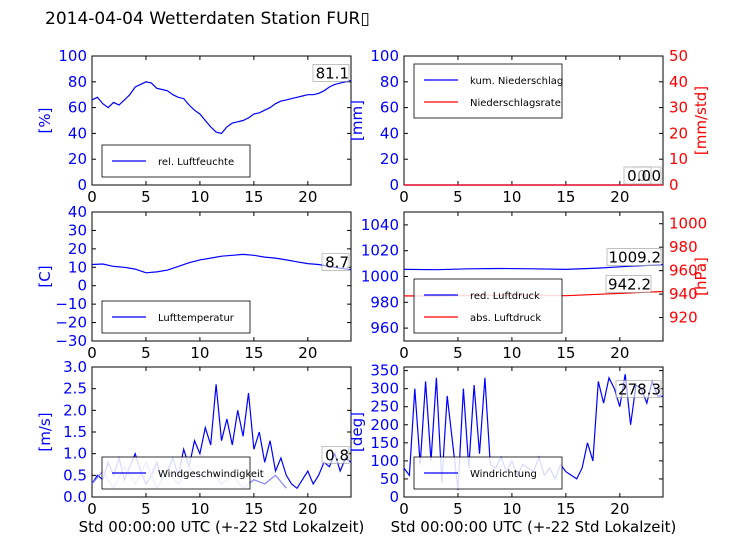  What do you see at coordinates (384, 407) in the screenshot?
I see `y-tick-label: 250` at bounding box center [384, 407].